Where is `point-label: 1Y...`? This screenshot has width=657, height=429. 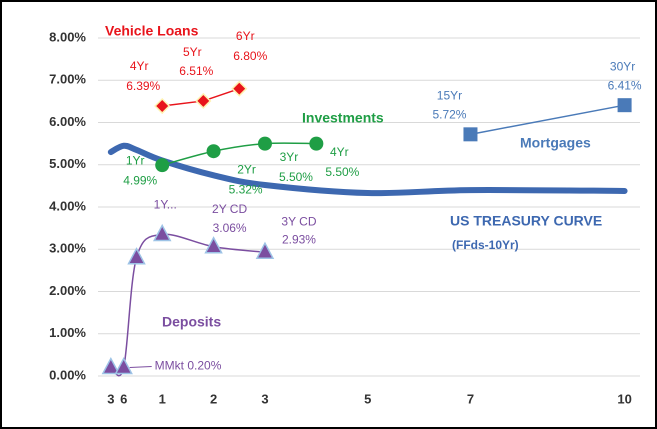
point-label: 1Y... is located at coordinates (165, 205).